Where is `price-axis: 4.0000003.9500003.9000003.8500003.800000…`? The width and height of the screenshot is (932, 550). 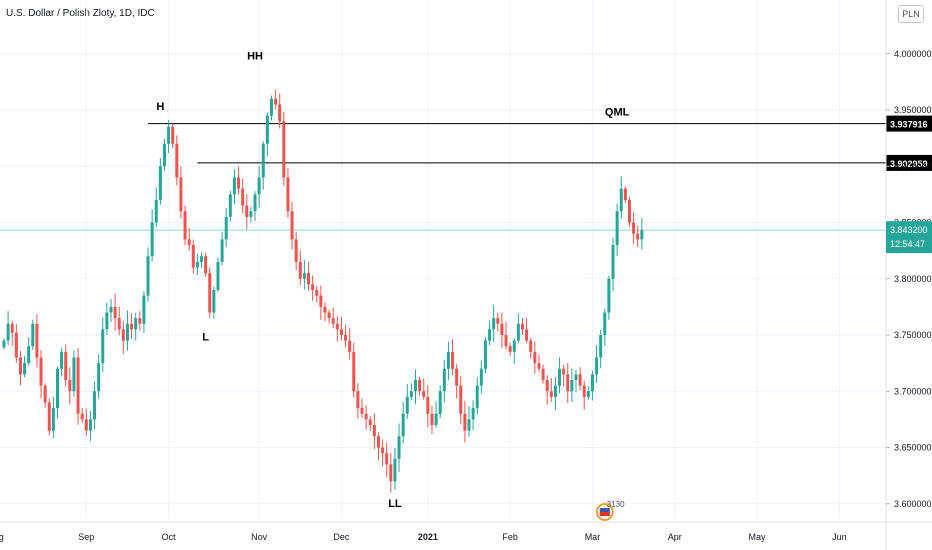
price-axis: 4.0000003.9500003.9000003.8500003.800000… is located at coordinates (908, 275).